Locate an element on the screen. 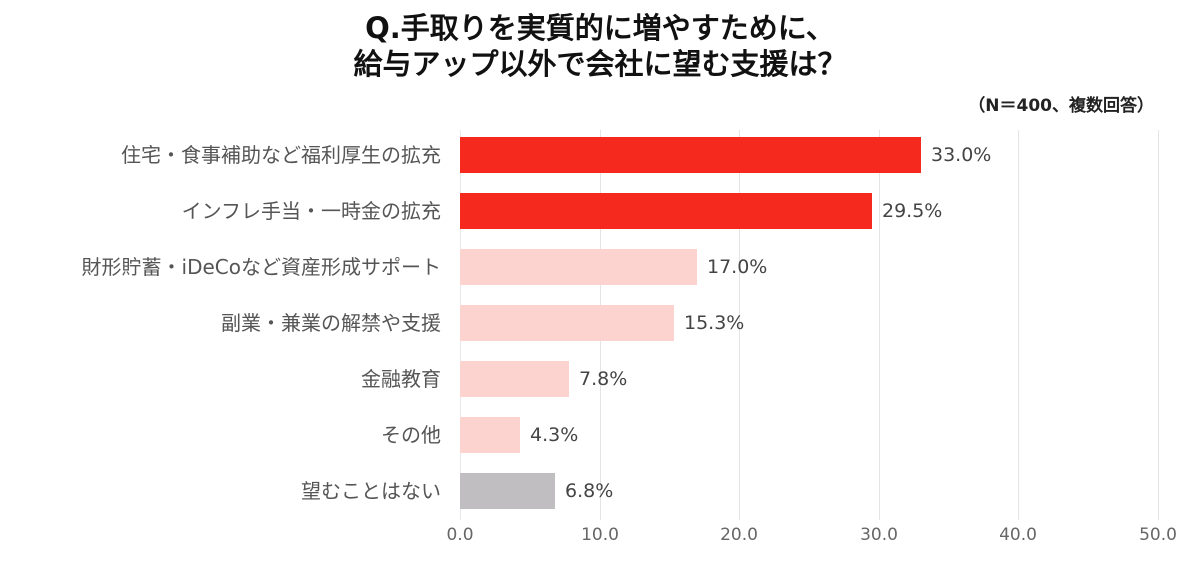 This screenshot has height=568, width=1200. chart-title: Q.手取りを実質的に増やすために、 給与アップ以外で会社に望む支援は？ is located at coordinates (600, 46).